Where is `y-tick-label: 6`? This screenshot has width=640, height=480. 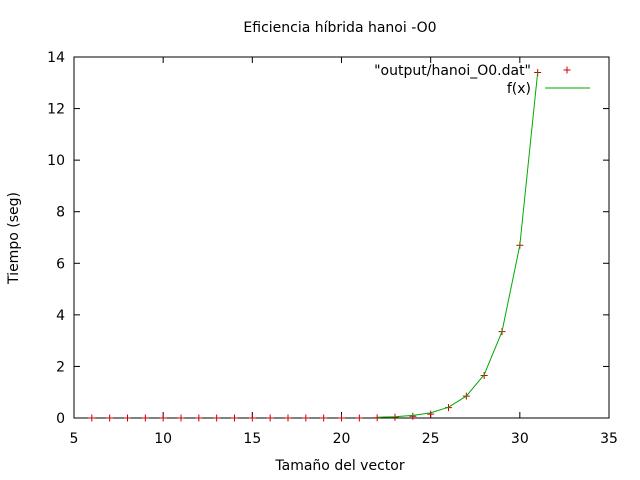
y-tick-label: 6 is located at coordinates (60, 264).